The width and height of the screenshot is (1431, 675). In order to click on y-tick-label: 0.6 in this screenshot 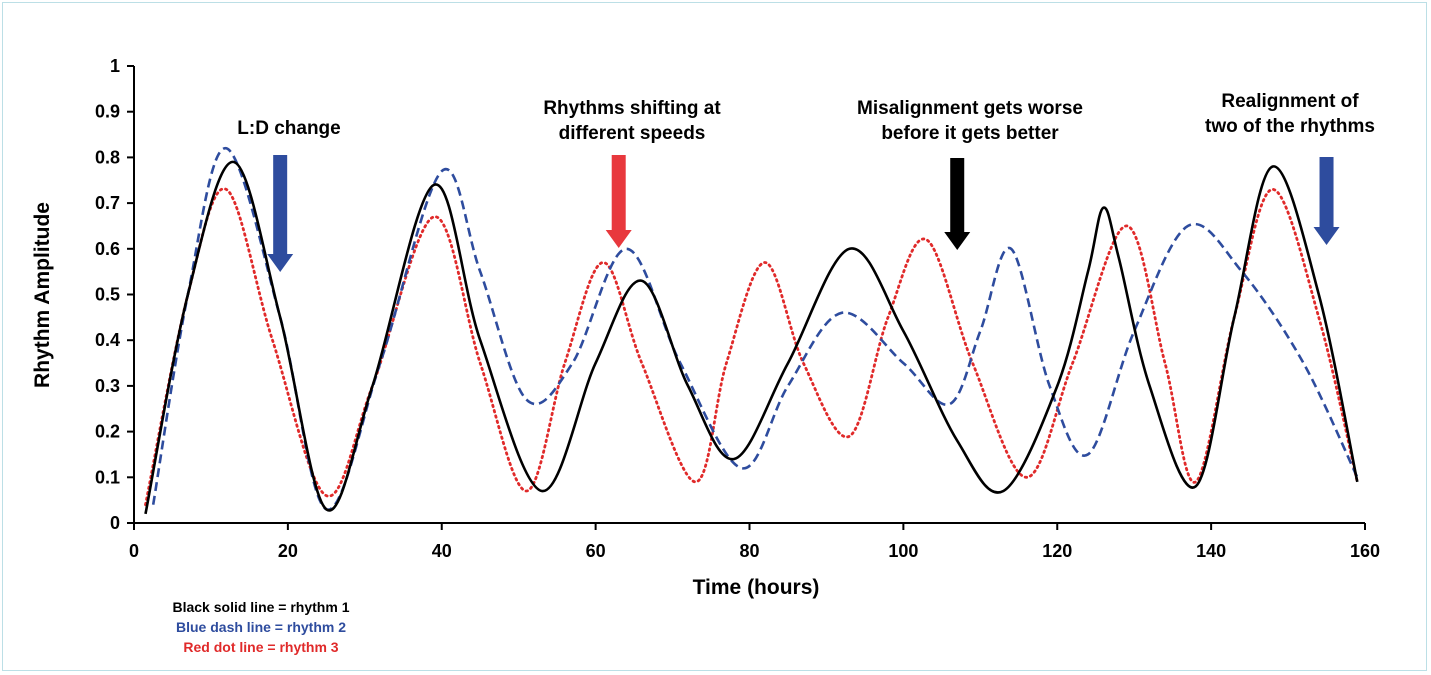, I will do `click(107, 249)`.